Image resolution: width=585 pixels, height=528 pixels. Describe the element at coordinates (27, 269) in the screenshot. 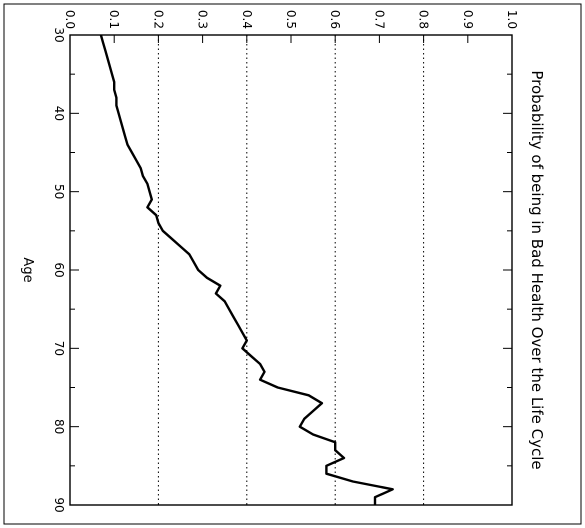

I see `x-axis-label: Age` at that location.